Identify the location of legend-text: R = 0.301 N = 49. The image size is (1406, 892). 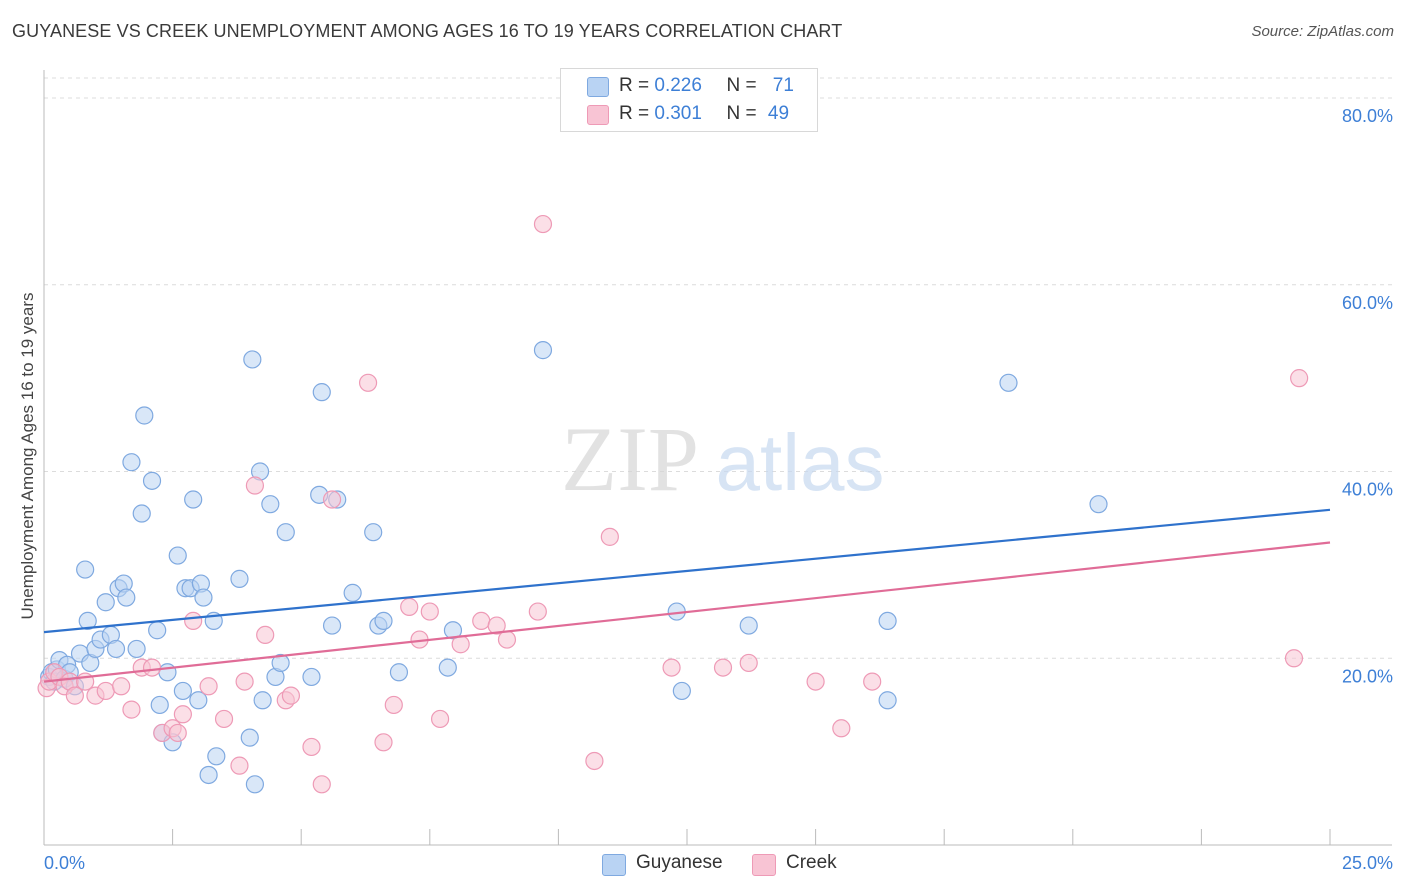
(709, 114).